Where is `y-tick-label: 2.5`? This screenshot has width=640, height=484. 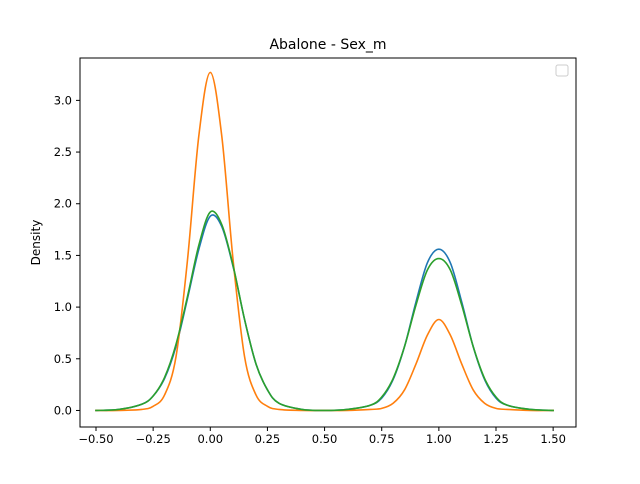
y-tick-label: 2.5 is located at coordinates (63, 152).